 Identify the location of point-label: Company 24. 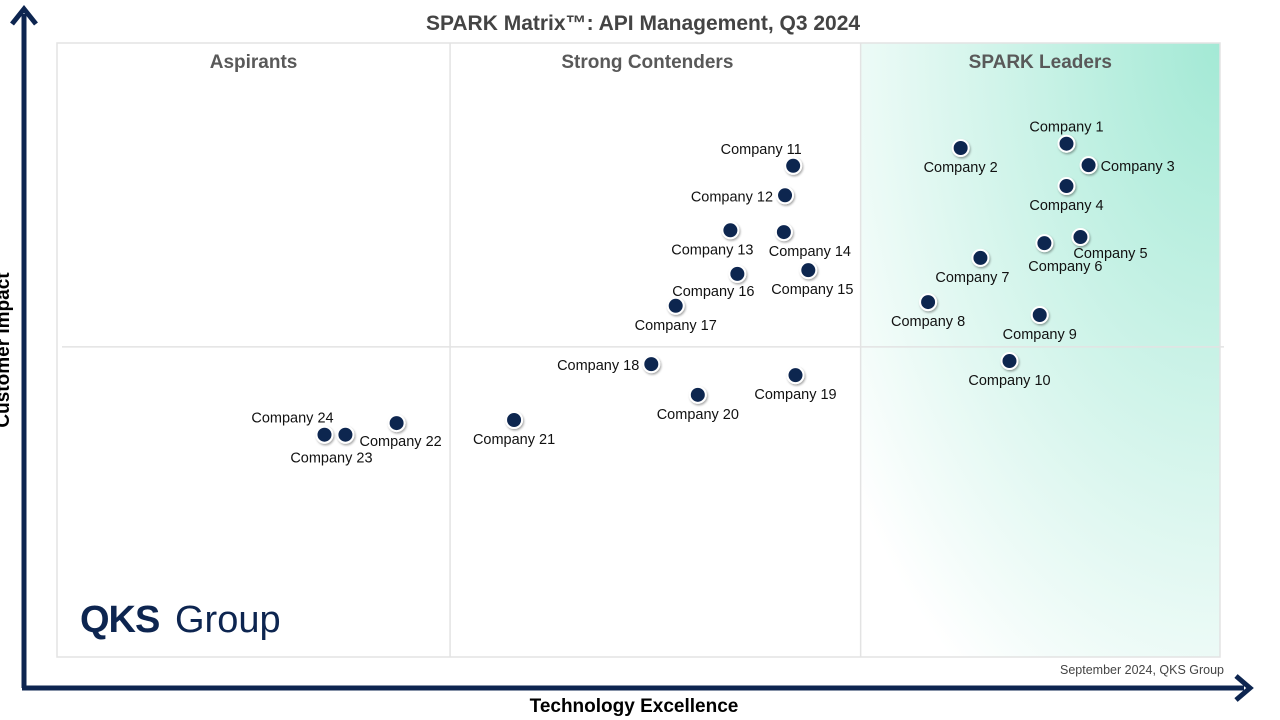
(292, 419).